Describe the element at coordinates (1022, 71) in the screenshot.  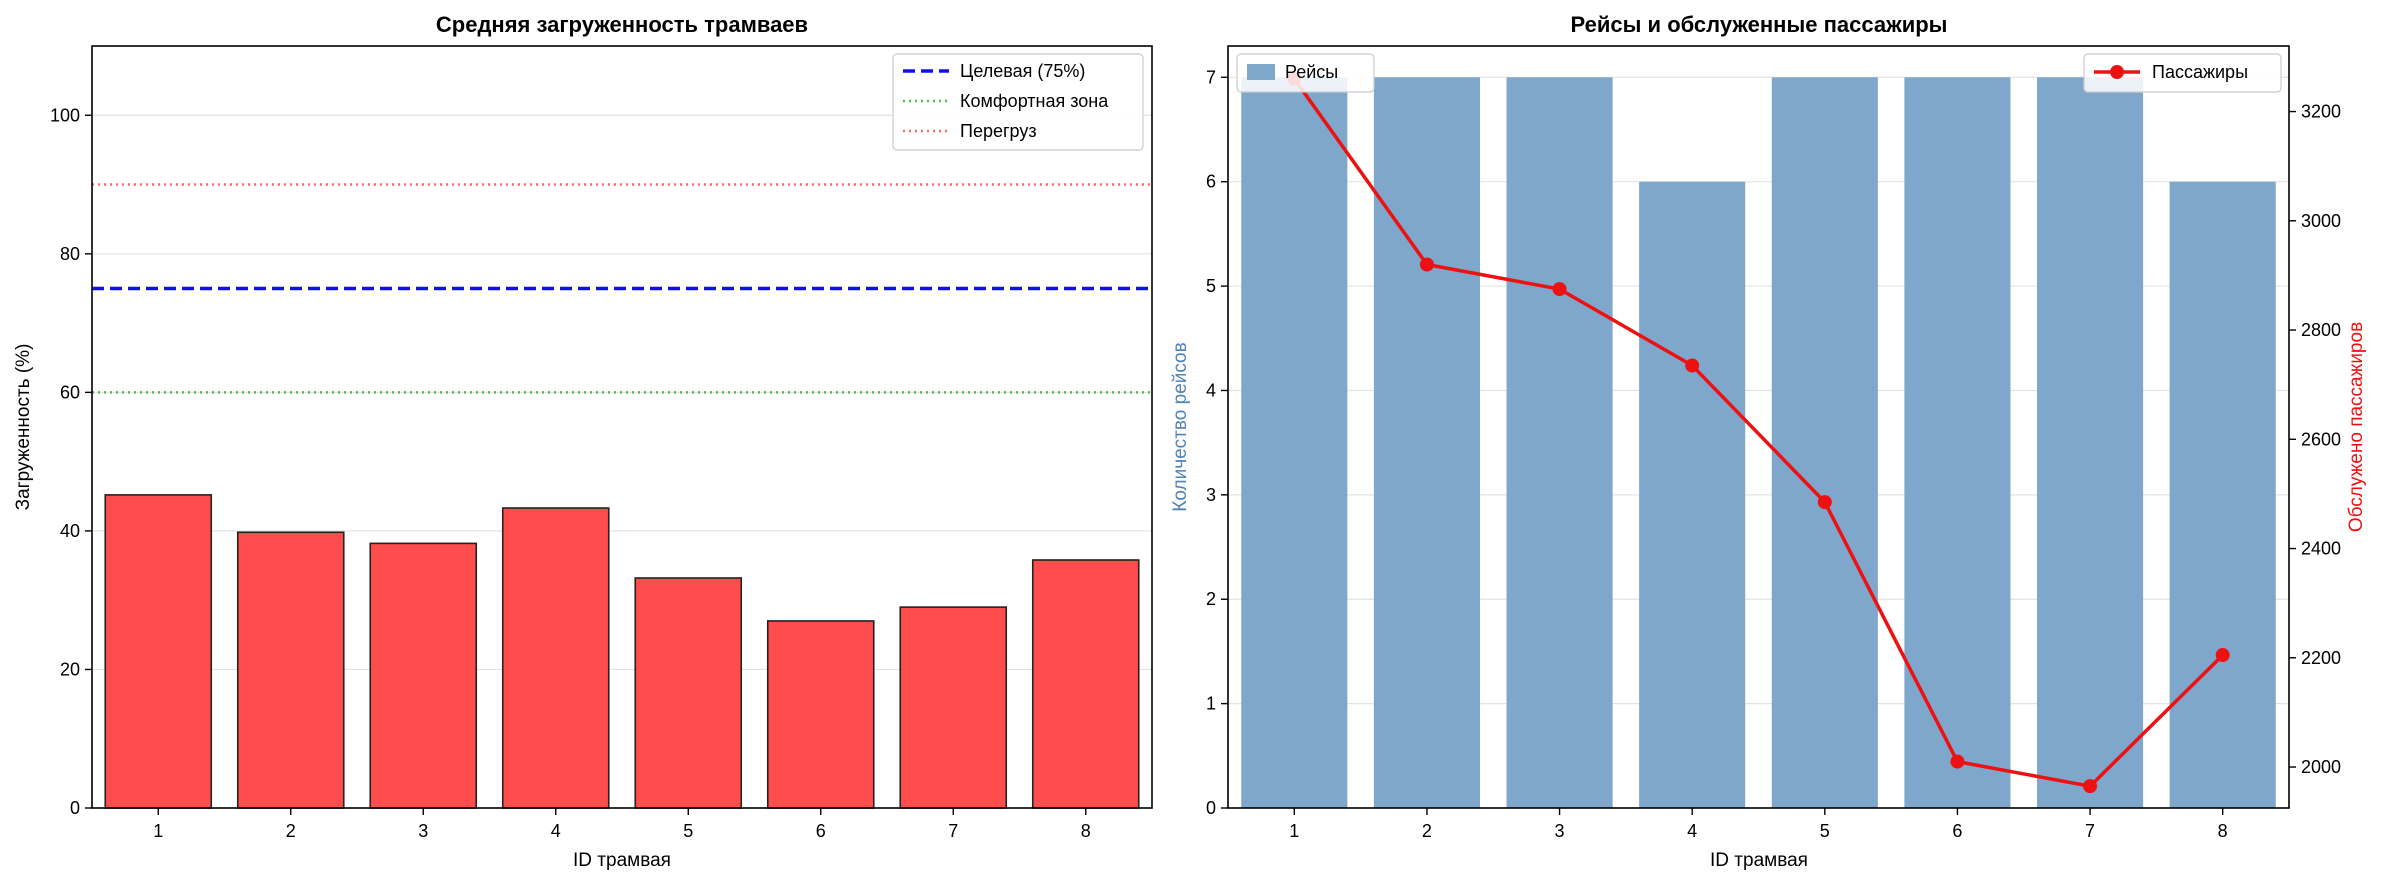
I see `legend-label-target: Целевая (75%)` at that location.